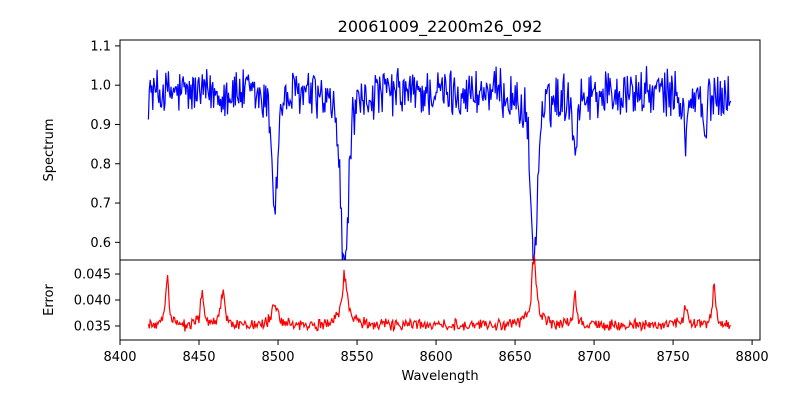 This screenshot has height=400, width=800. I want to click on error-y-ticks: 0.035 0.040 0.045, so click(97, 301).